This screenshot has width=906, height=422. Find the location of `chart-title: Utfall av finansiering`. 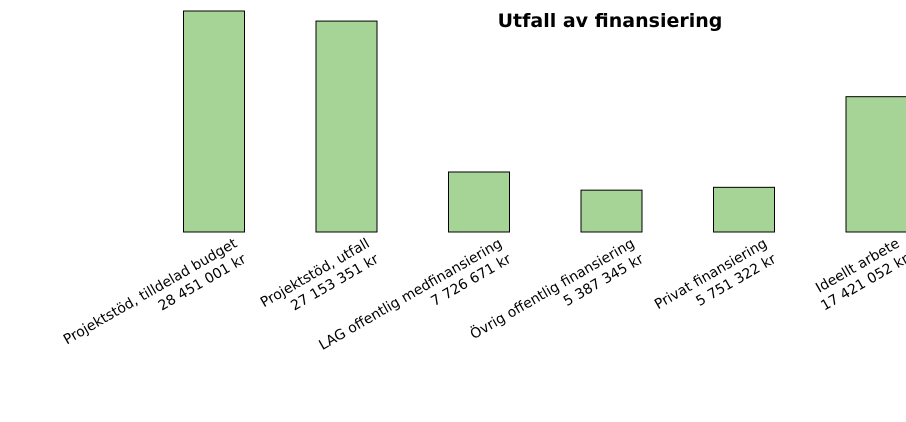

chart-title: Utfall av finansiering is located at coordinates (610, 21).